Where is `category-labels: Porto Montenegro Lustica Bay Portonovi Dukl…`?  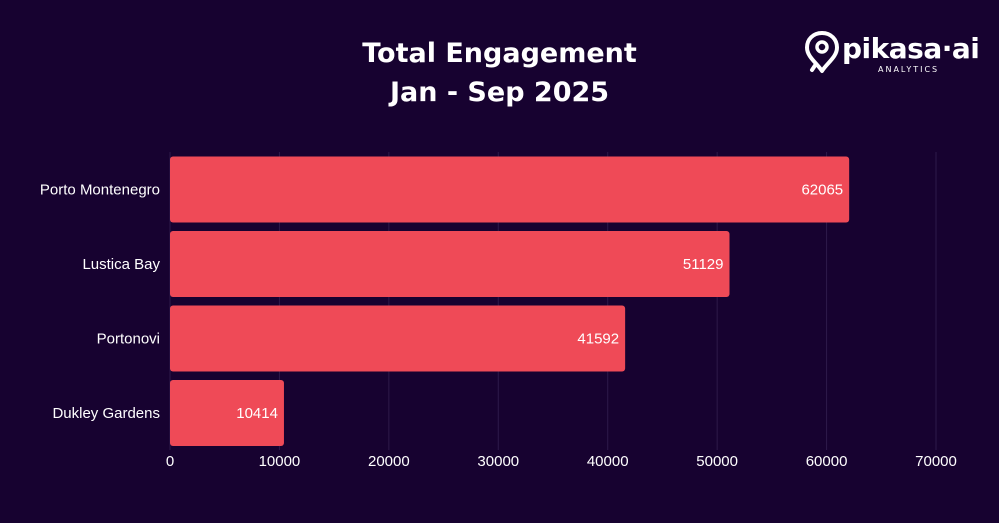
category-labels: Porto Montenegro Lustica Bay Portonovi Dukl… is located at coordinates (100, 302).